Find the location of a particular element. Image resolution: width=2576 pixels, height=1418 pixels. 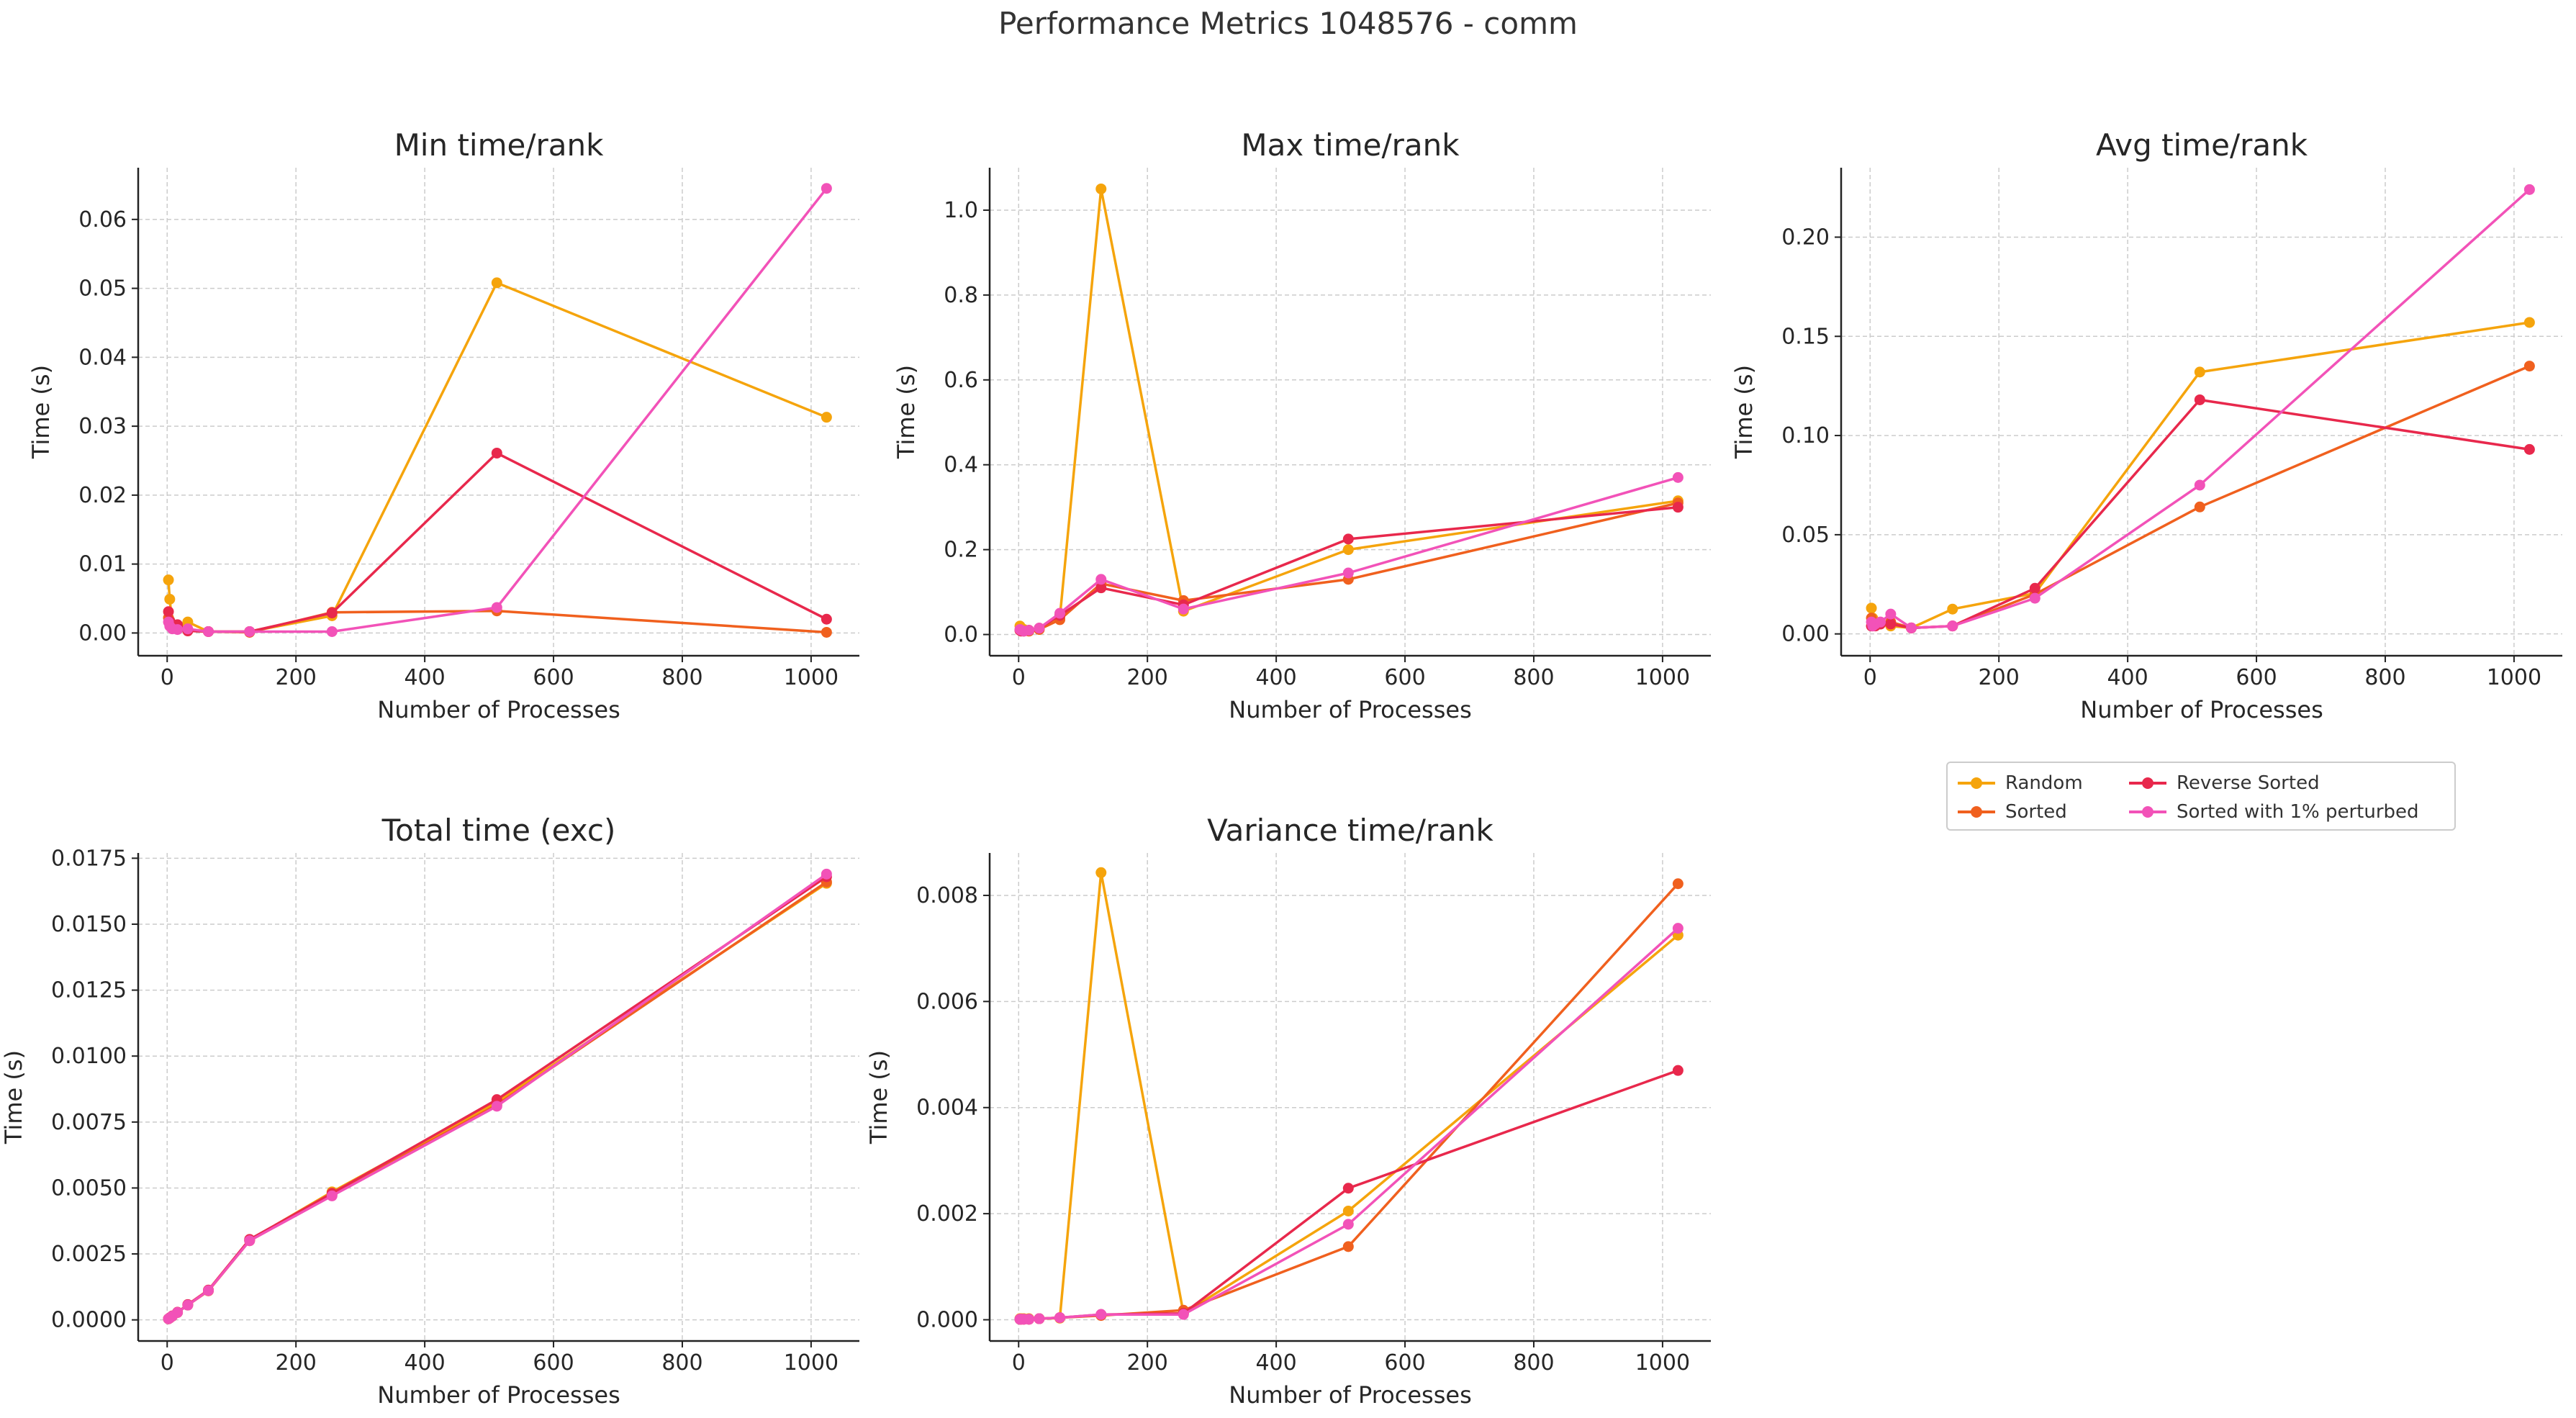

y-tick-label: 0.04 is located at coordinates (103, 357).